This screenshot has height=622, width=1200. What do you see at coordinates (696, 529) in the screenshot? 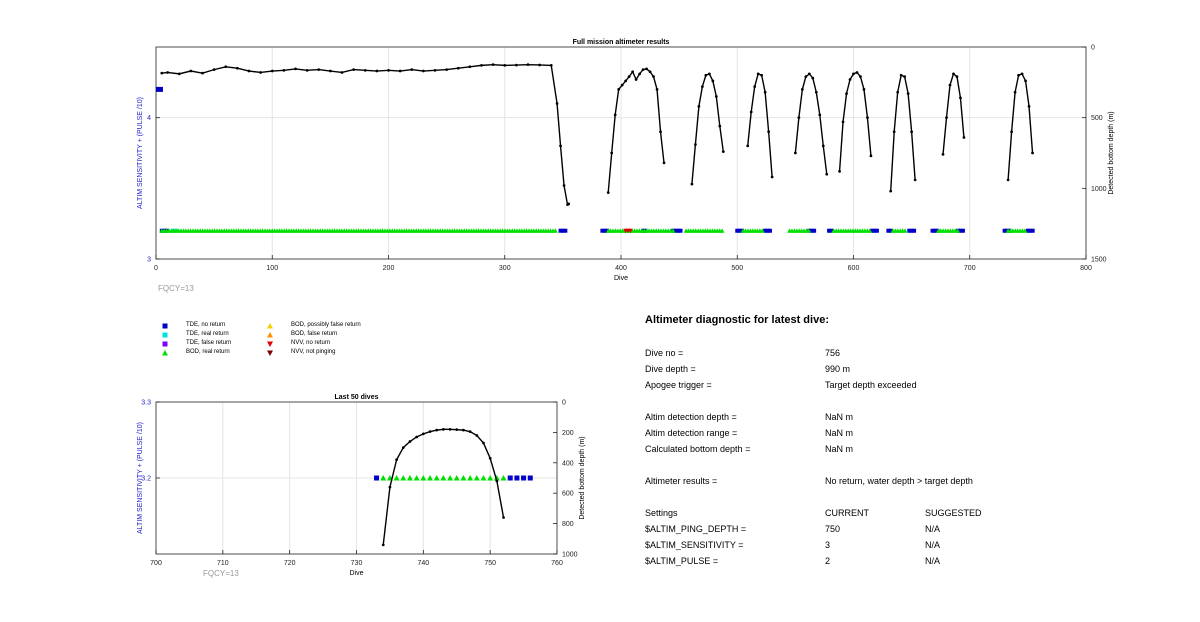
I see `setting-name: $ALTIM_PING_DEPTH =` at bounding box center [696, 529].